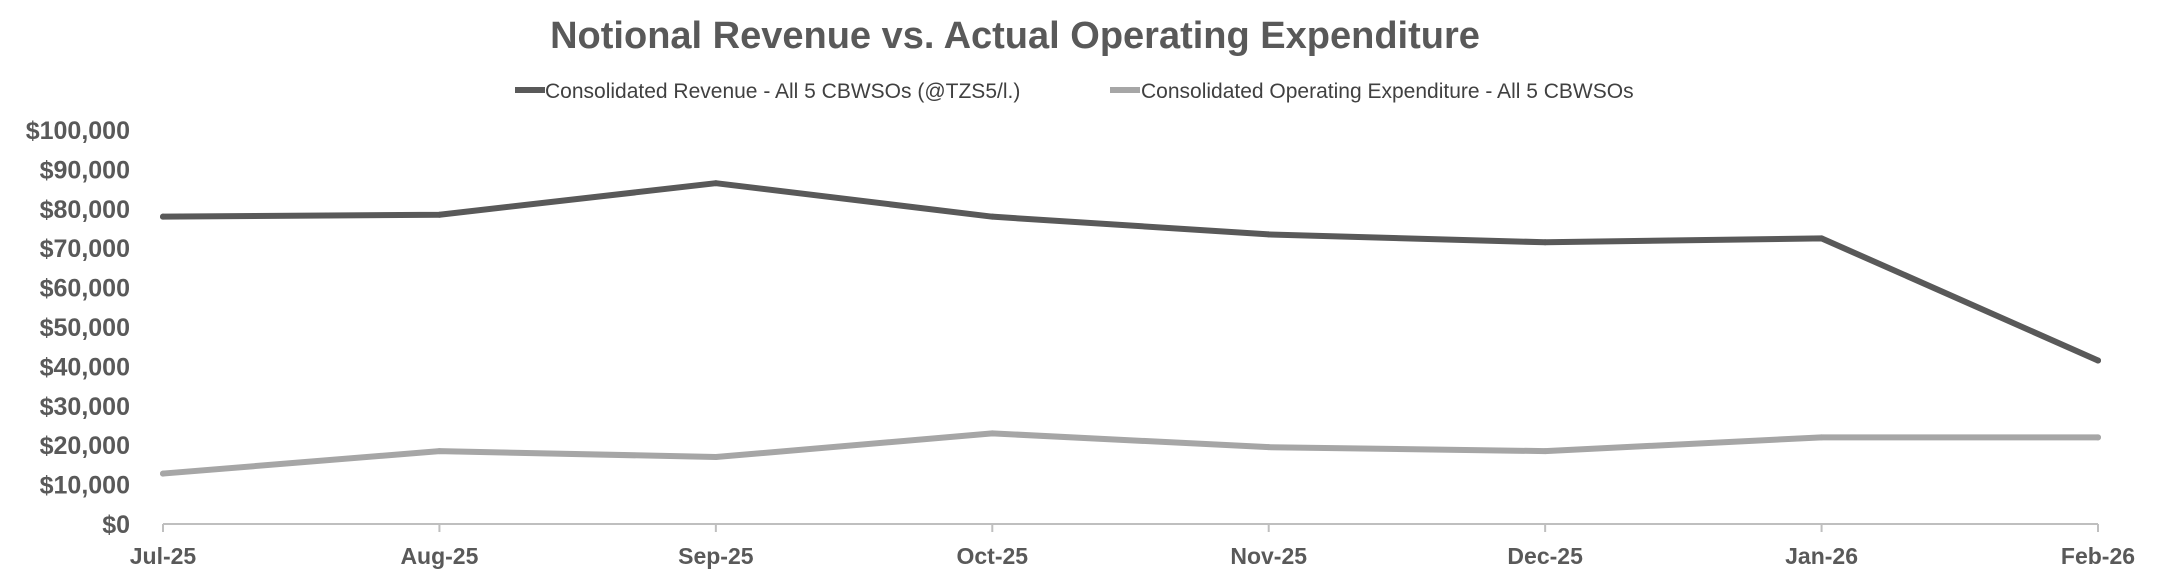 The width and height of the screenshot is (2158, 588). Describe the element at coordinates (85, 446) in the screenshot. I see `y-tick-label: $20,000` at that location.